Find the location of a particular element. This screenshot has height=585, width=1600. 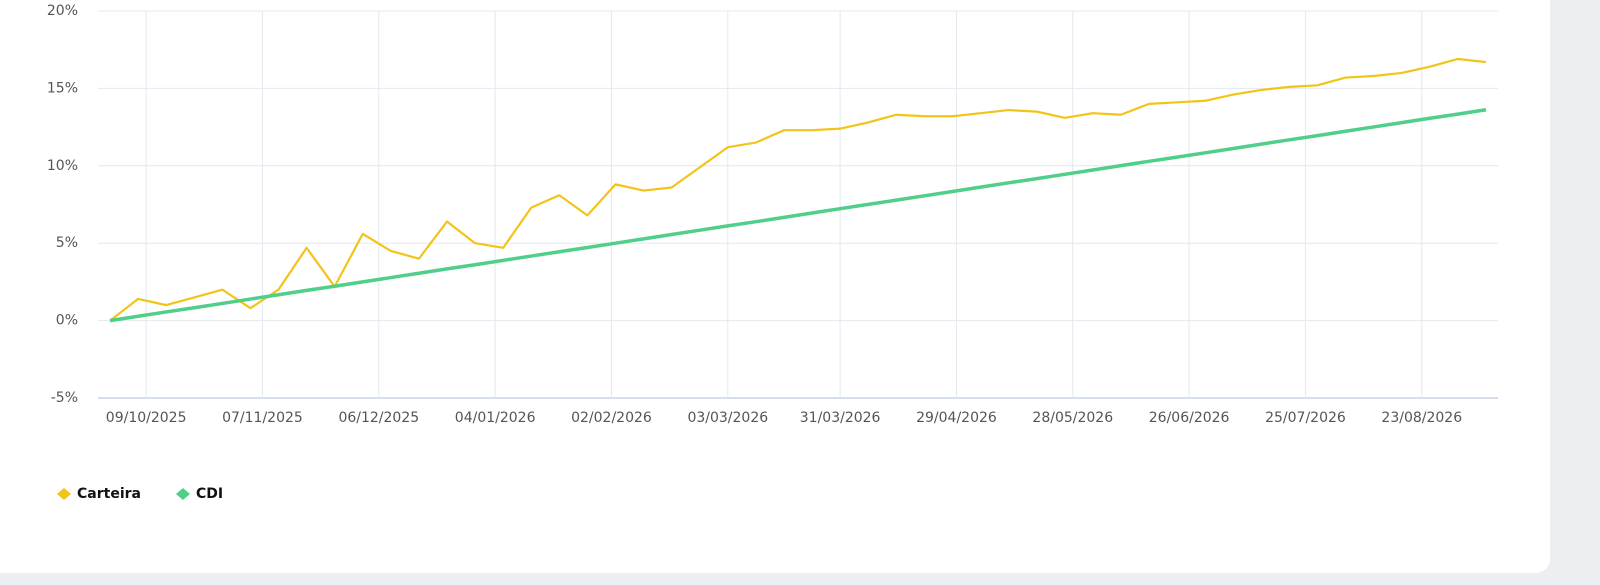

x-tick-label: 09/10/2025 is located at coordinates (146, 418).